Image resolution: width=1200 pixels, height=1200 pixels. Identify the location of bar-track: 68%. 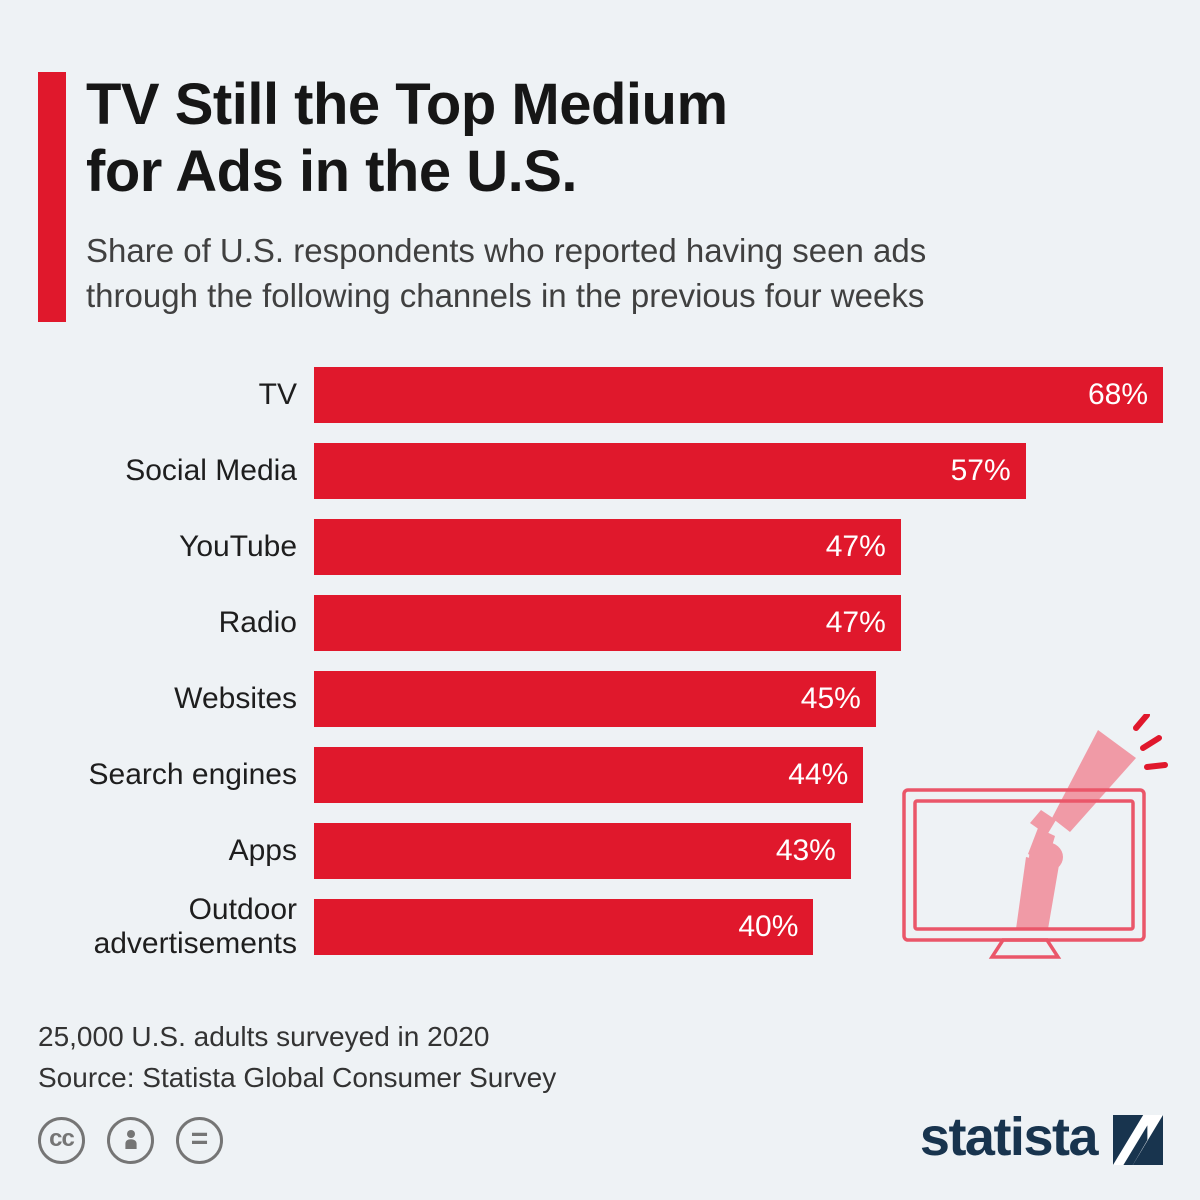
(738, 395).